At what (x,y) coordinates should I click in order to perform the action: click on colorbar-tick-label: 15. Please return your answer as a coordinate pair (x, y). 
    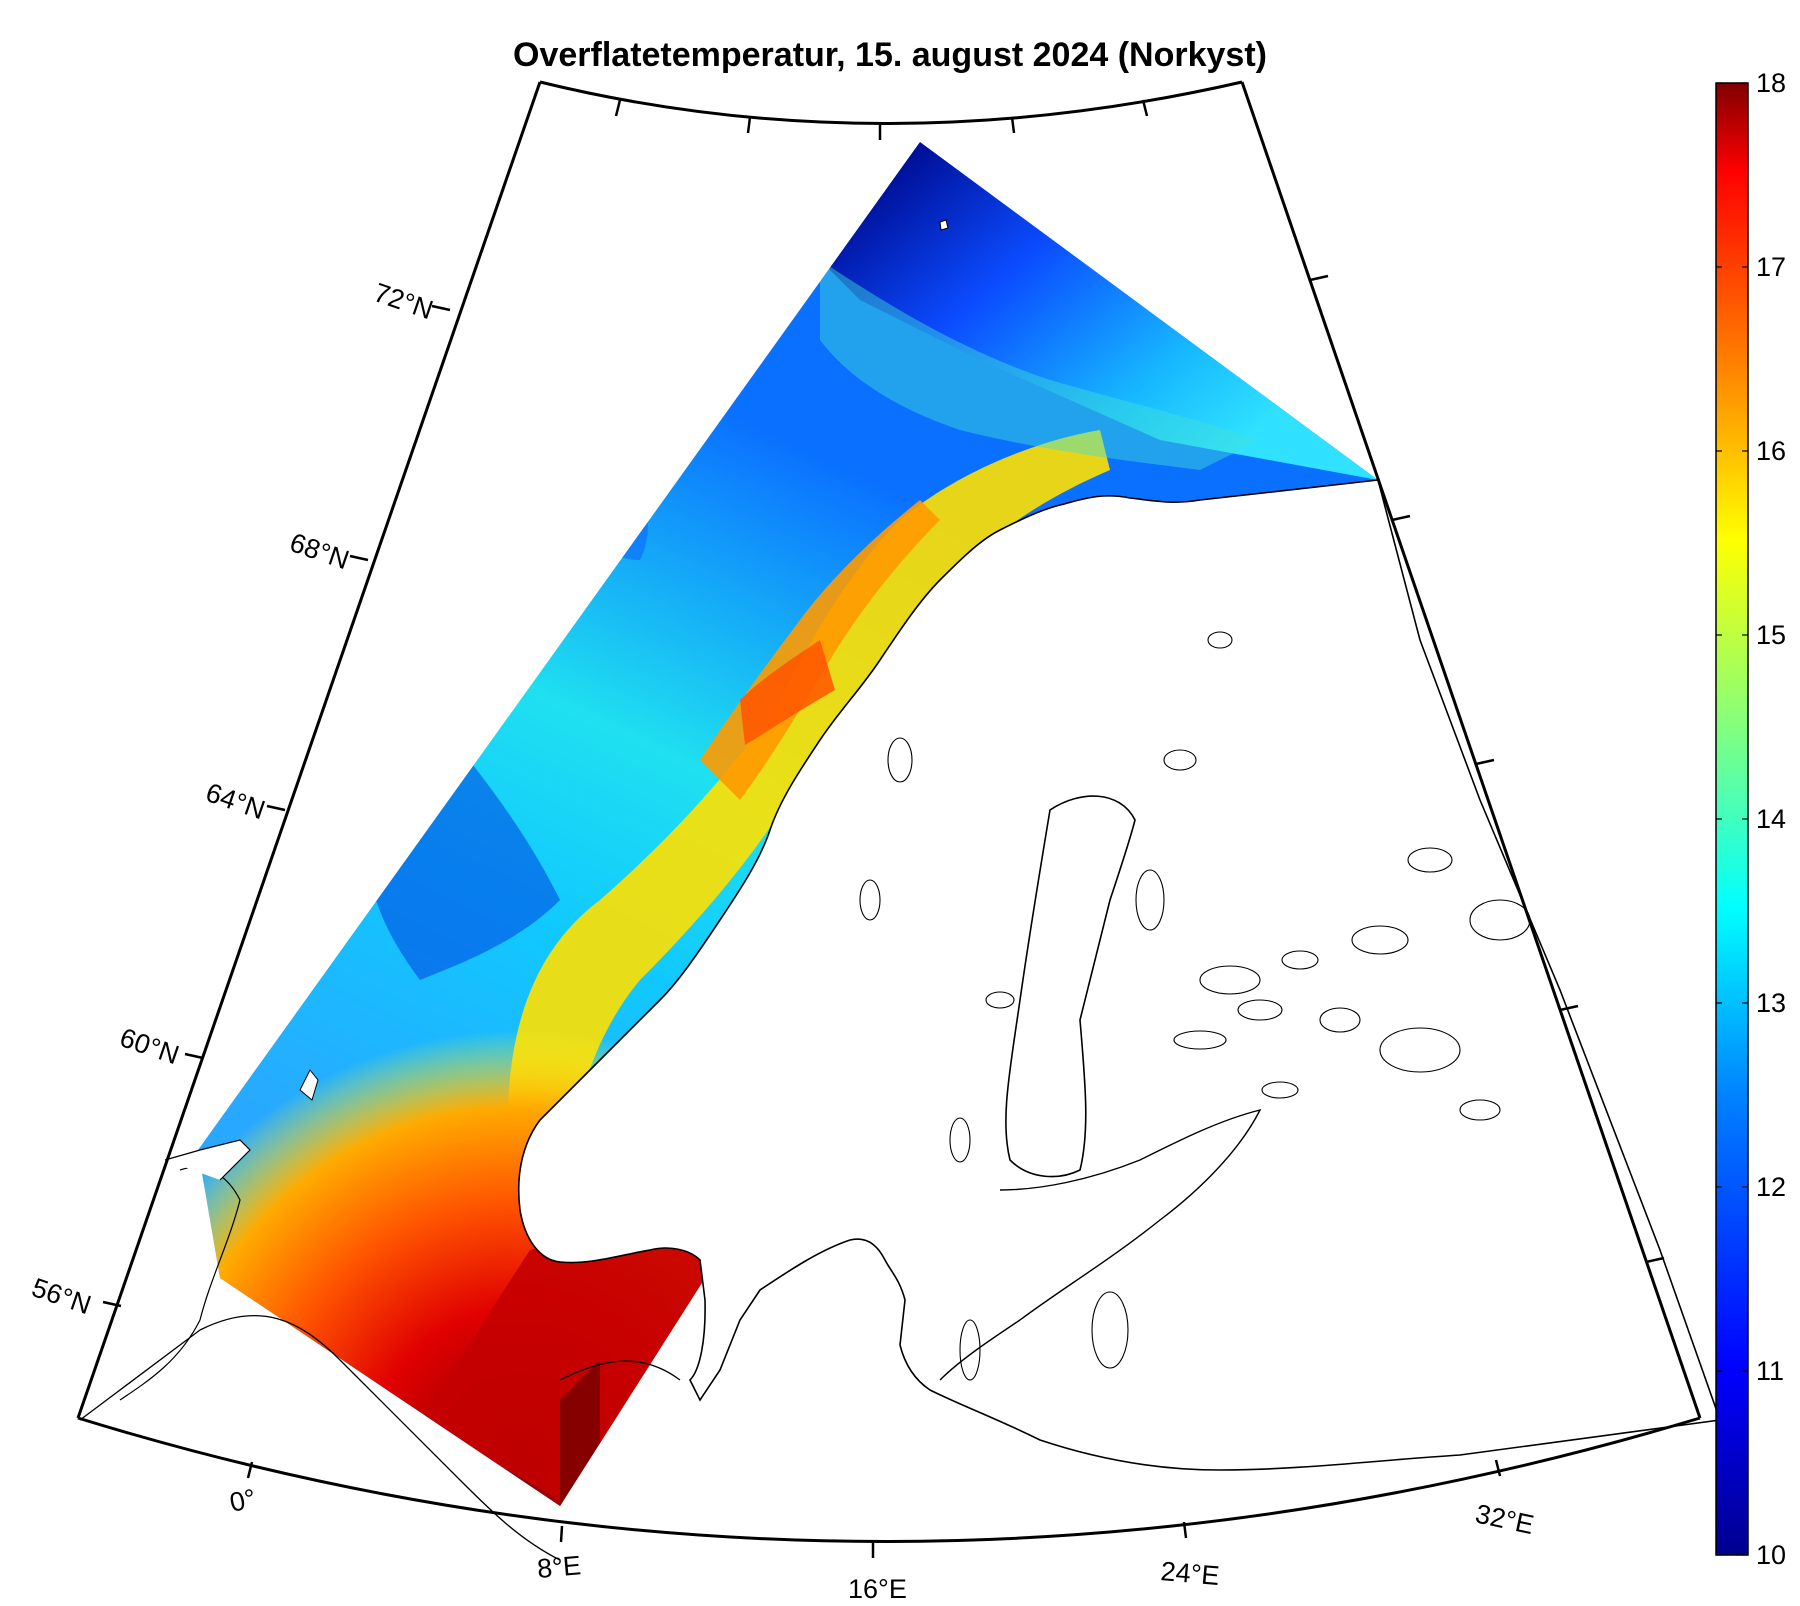
    Looking at the image, I should click on (1771, 635).